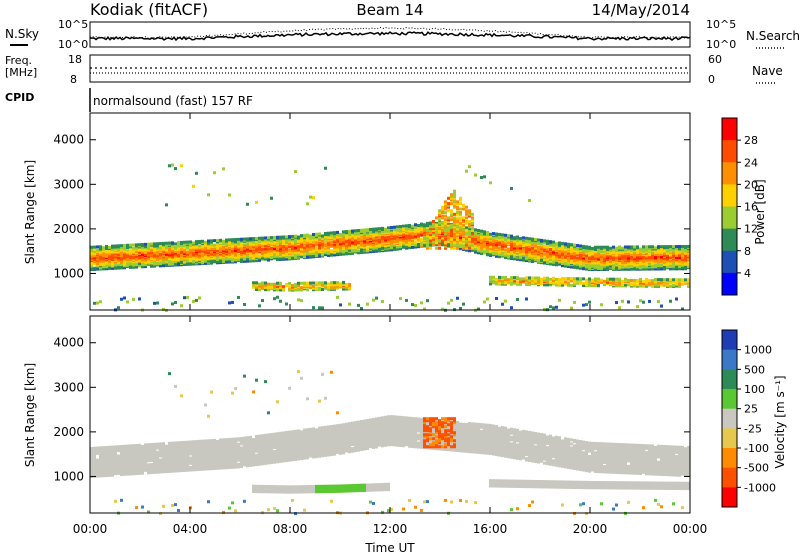 This screenshot has width=800, height=554. What do you see at coordinates (73, 44) in the screenshot?
I see `noise-axis-bottom-left: 10^0` at bounding box center [73, 44].